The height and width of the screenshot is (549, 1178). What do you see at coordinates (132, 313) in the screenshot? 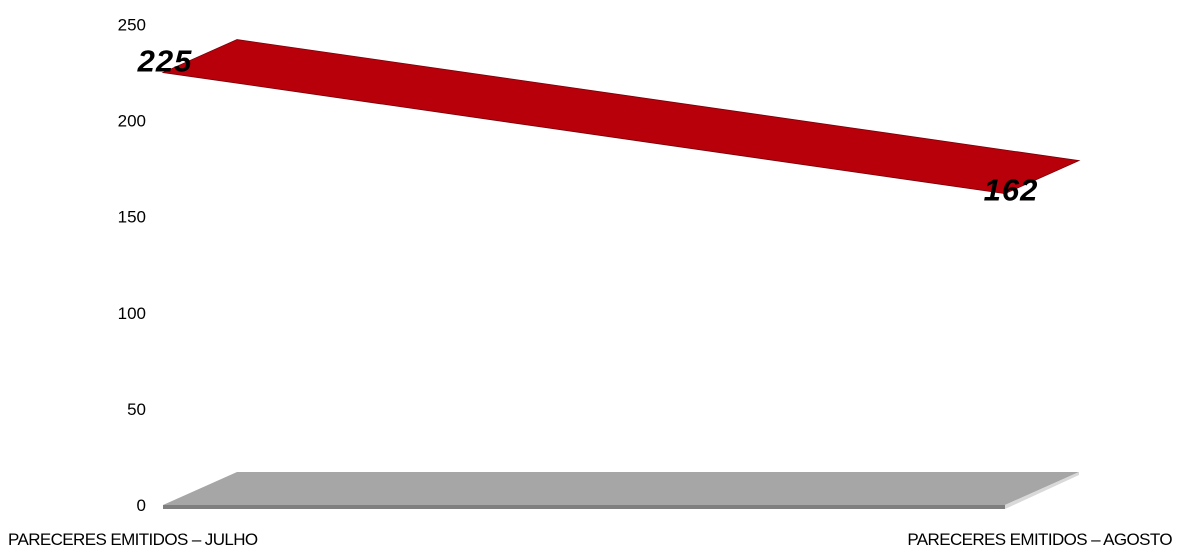
I see `y-tick-label-100: 100` at bounding box center [132, 313].